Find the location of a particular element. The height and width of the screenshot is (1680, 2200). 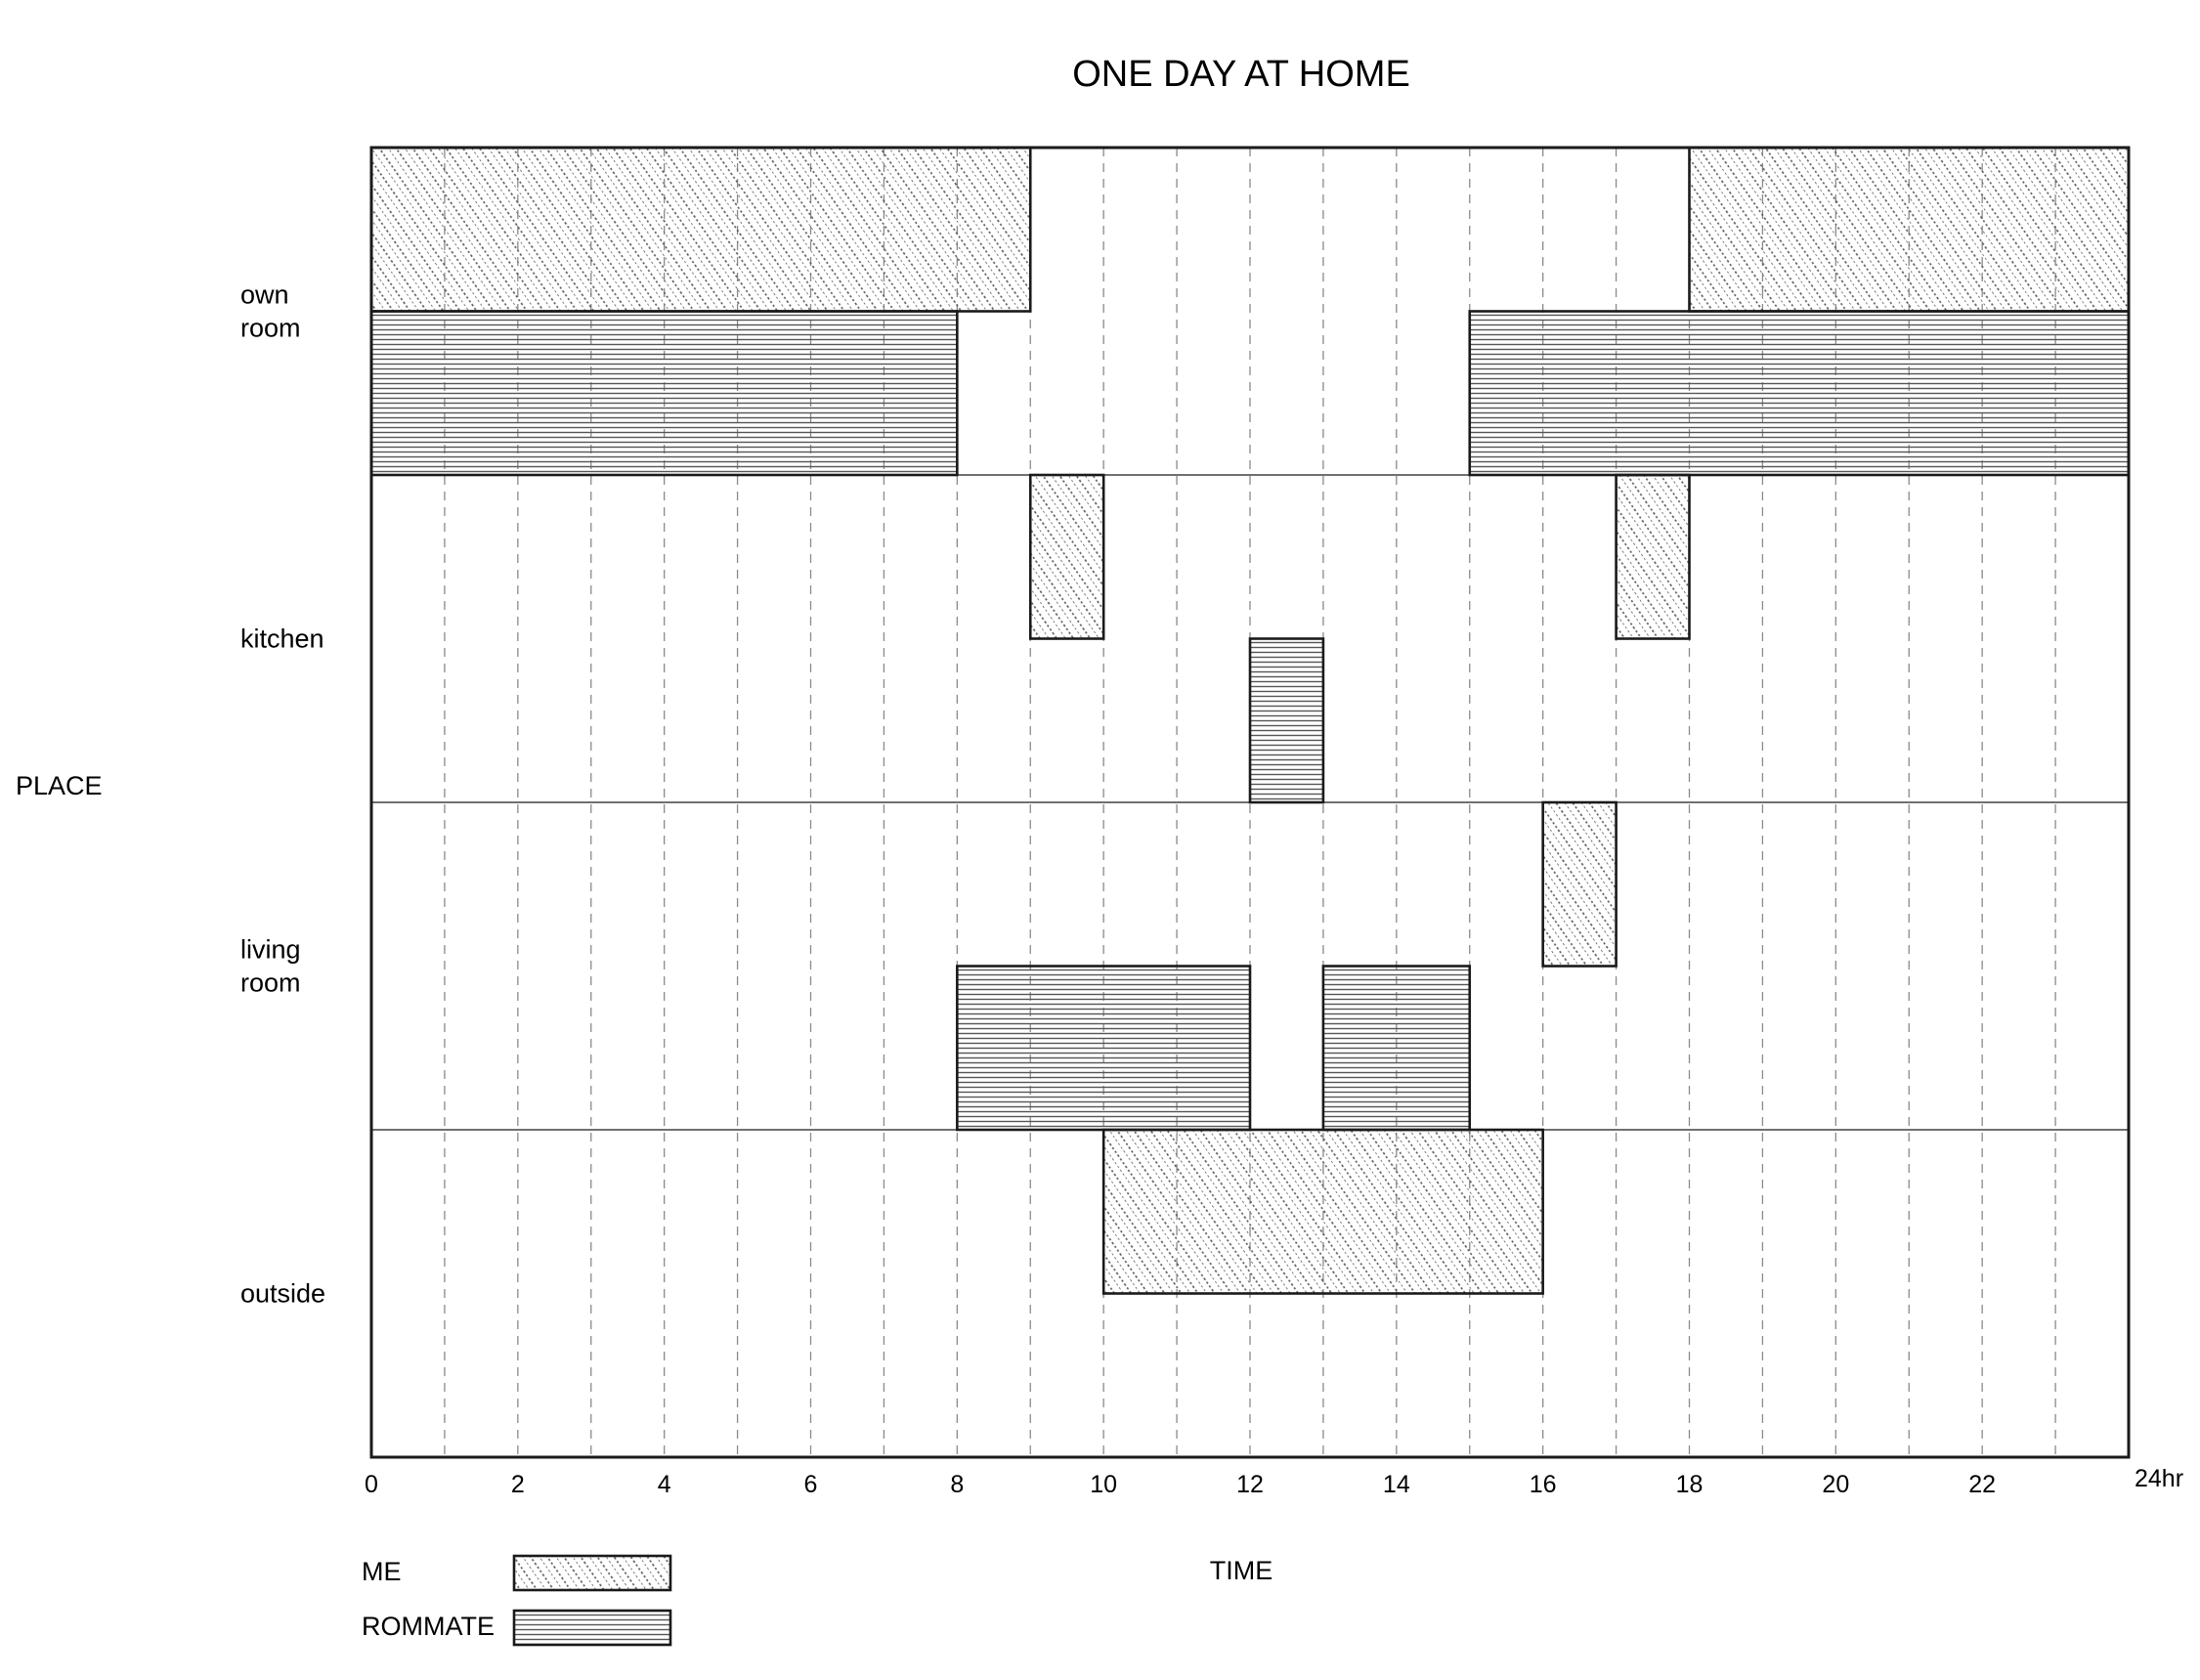

legend: ME ROMMATE is located at coordinates (517, 1600).